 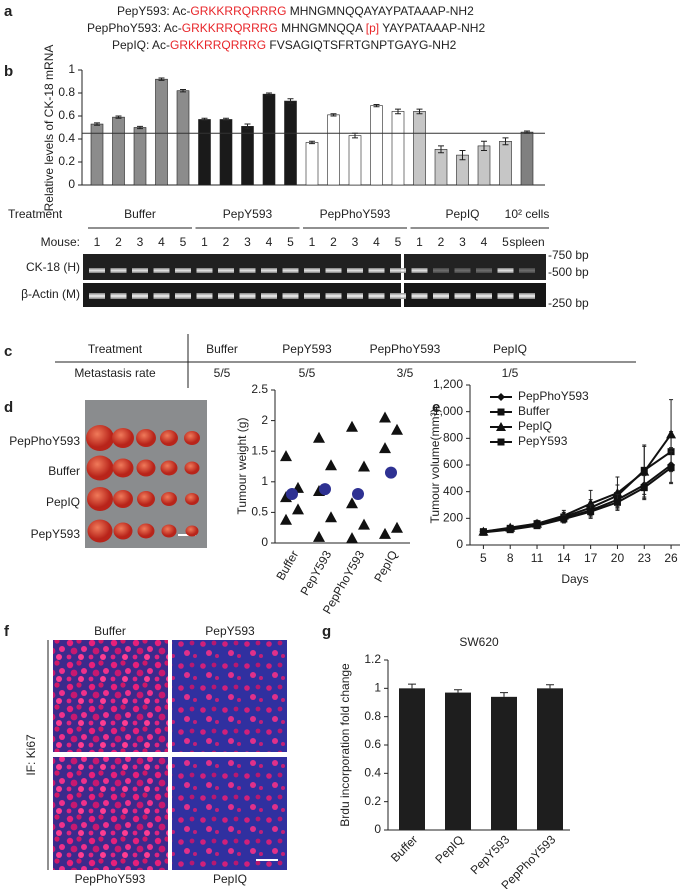 I want to click on sequence-part: YAYPATAAAP-NH2, so click(x=433, y=28).